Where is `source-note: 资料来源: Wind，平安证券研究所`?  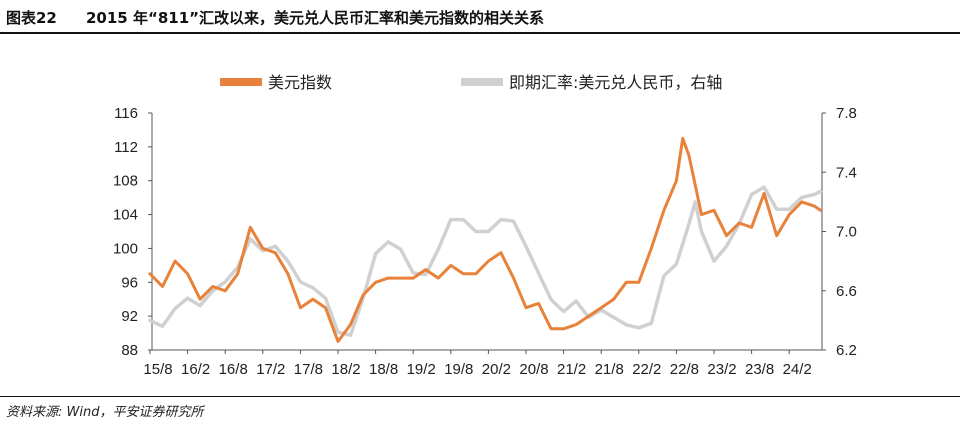 source-note: 资料来源: Wind，平安证券研究所 is located at coordinates (105, 412).